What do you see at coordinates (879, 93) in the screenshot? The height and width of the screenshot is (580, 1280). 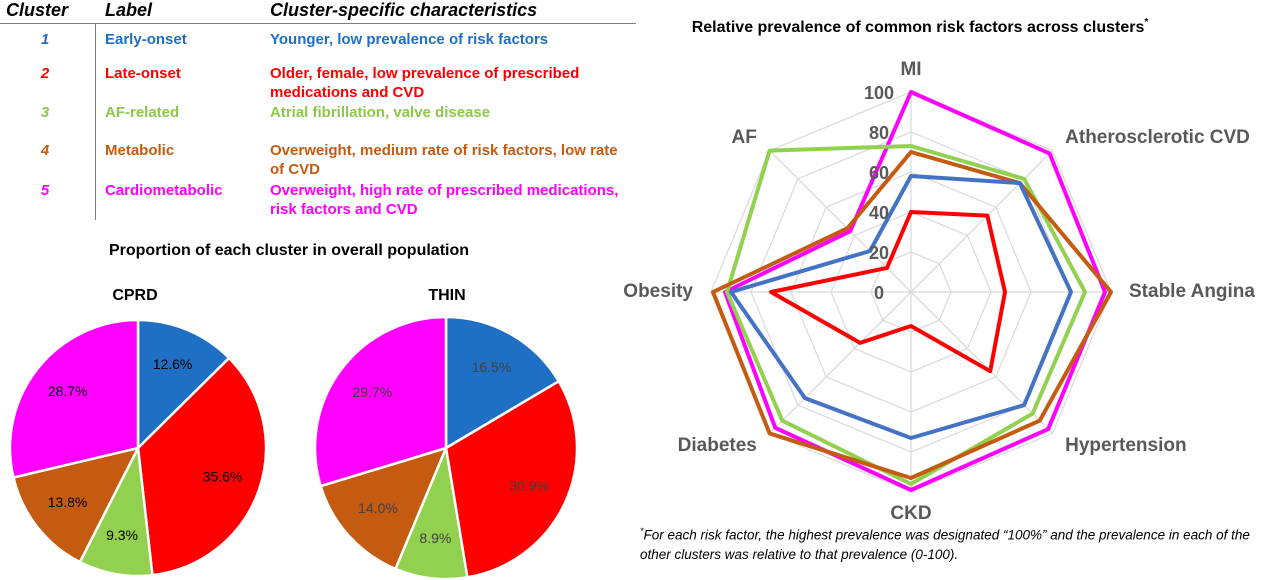 I see `r-tick-label: 100` at bounding box center [879, 93].